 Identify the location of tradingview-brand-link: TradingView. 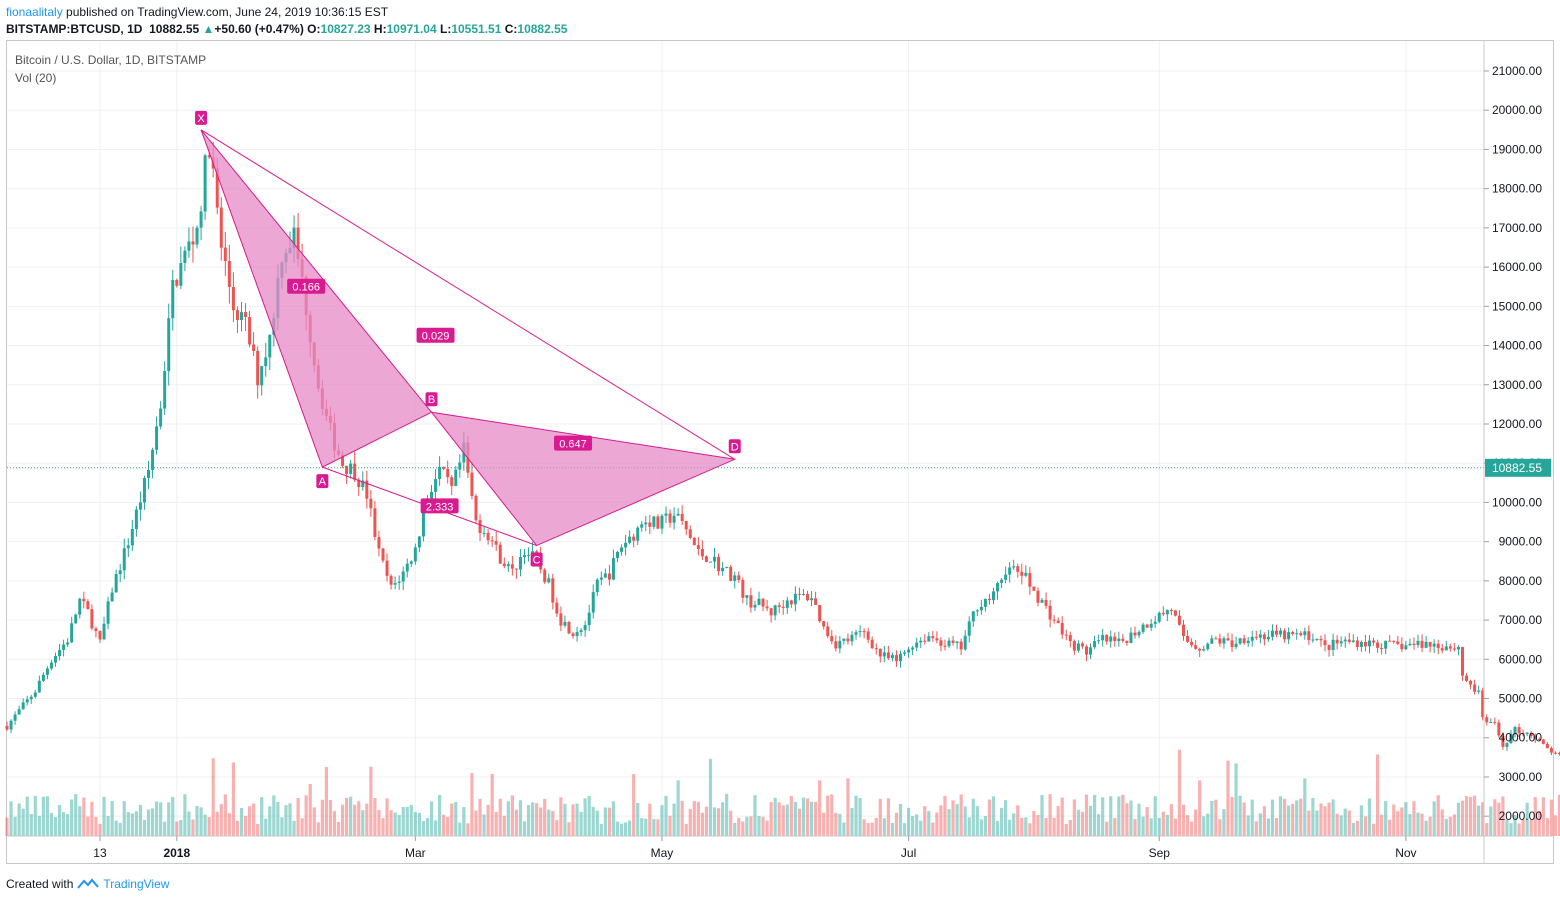
(136, 884).